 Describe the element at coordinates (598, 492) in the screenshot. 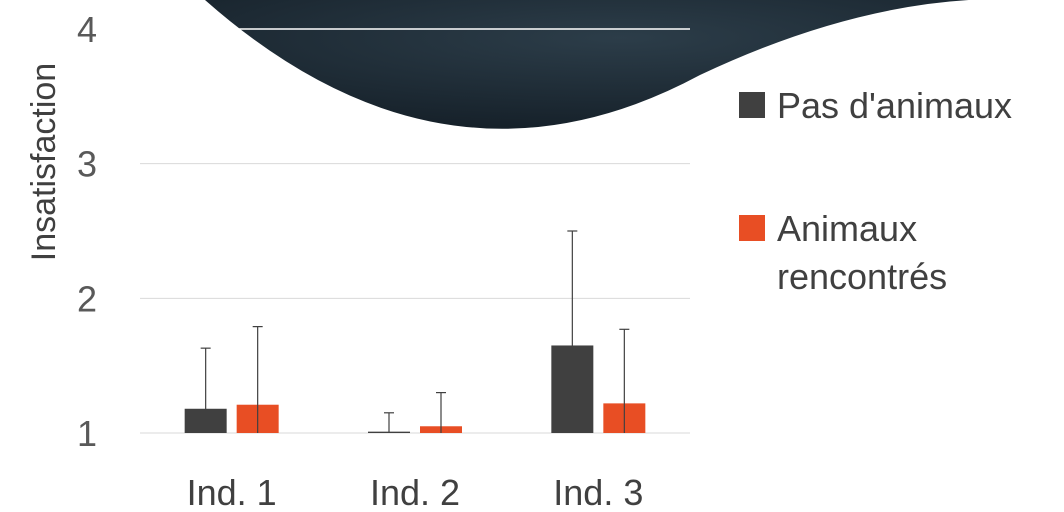

I see `x-category-label: Ind. 3` at that location.